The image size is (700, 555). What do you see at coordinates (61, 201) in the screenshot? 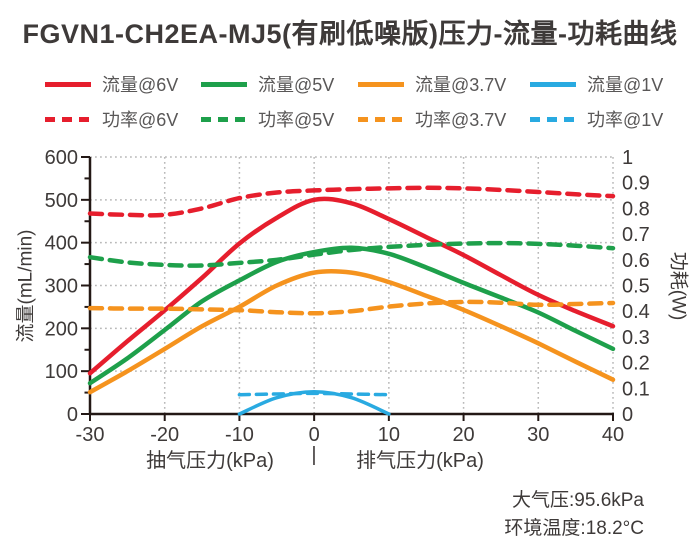
I see `svg-text: 500` at bounding box center [61, 201].